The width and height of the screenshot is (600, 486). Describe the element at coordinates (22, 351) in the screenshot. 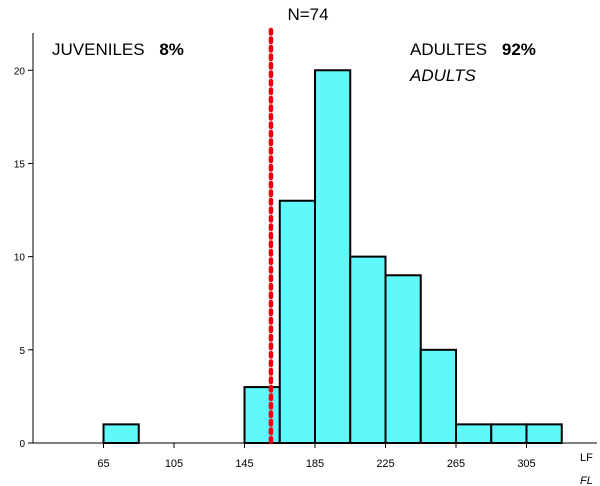

I see `y-tick-label: 5` at that location.